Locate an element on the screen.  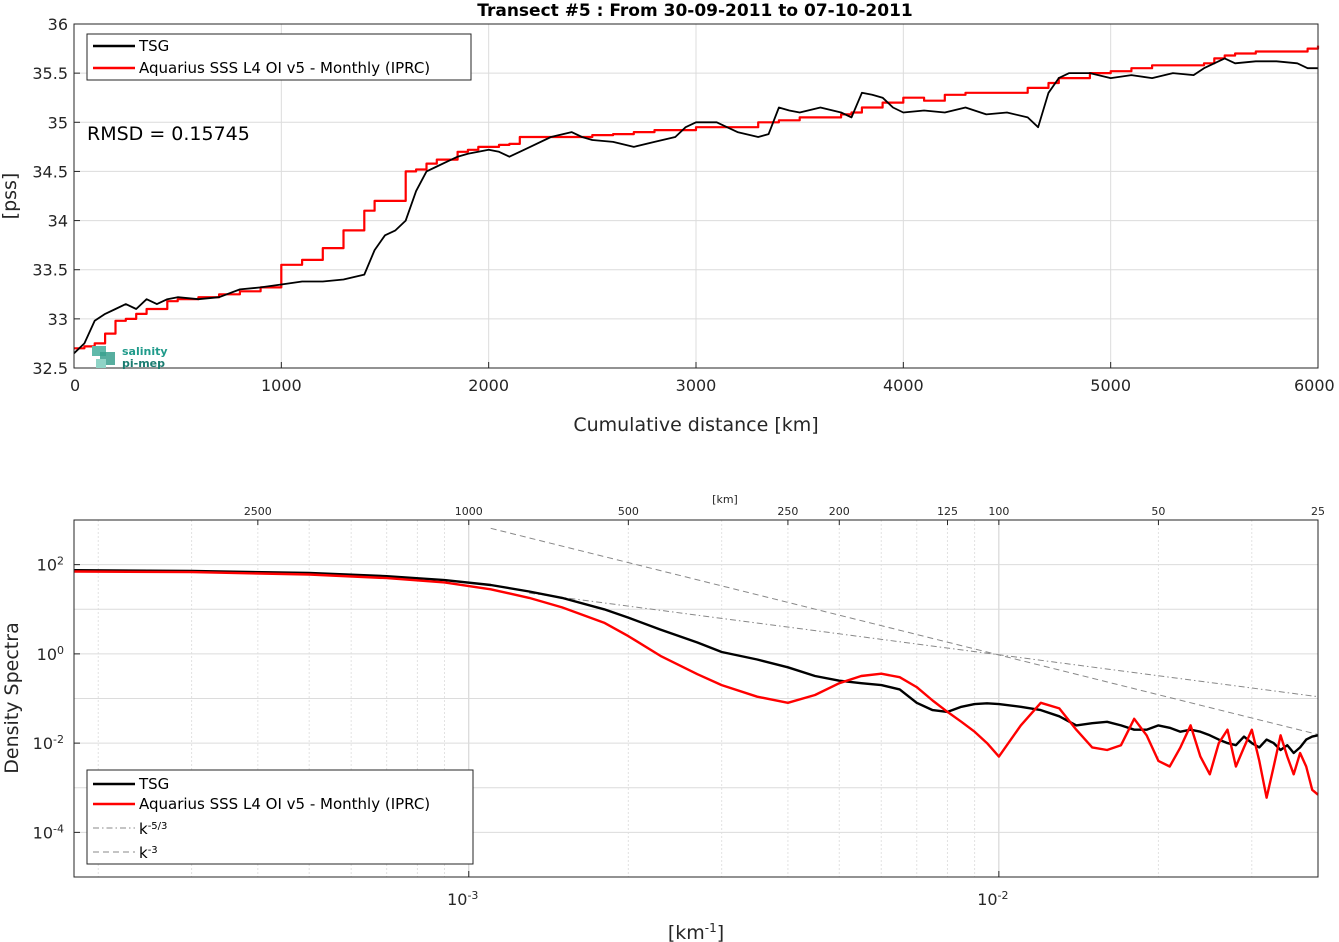
bottom-y-tick-label: 10⁻² is located at coordinates (48, 743).